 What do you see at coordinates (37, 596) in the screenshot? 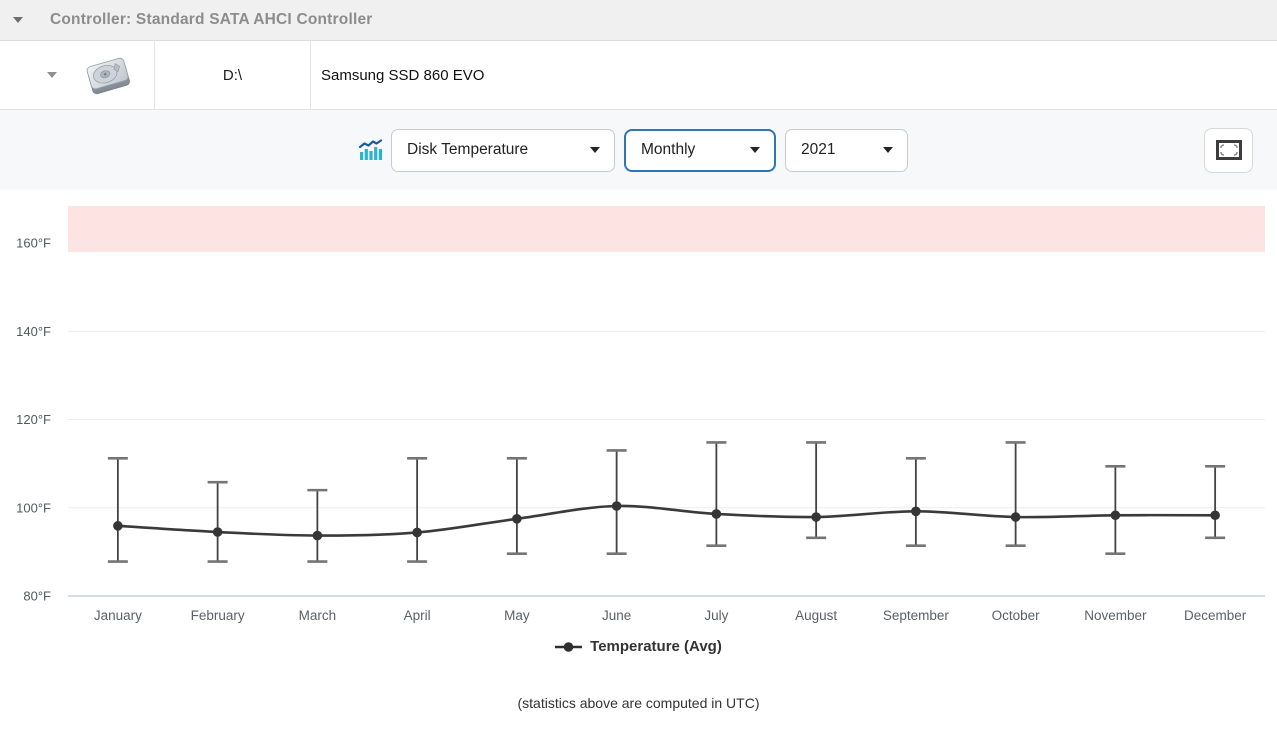
I see `svg-text: 80°F` at bounding box center [37, 596].